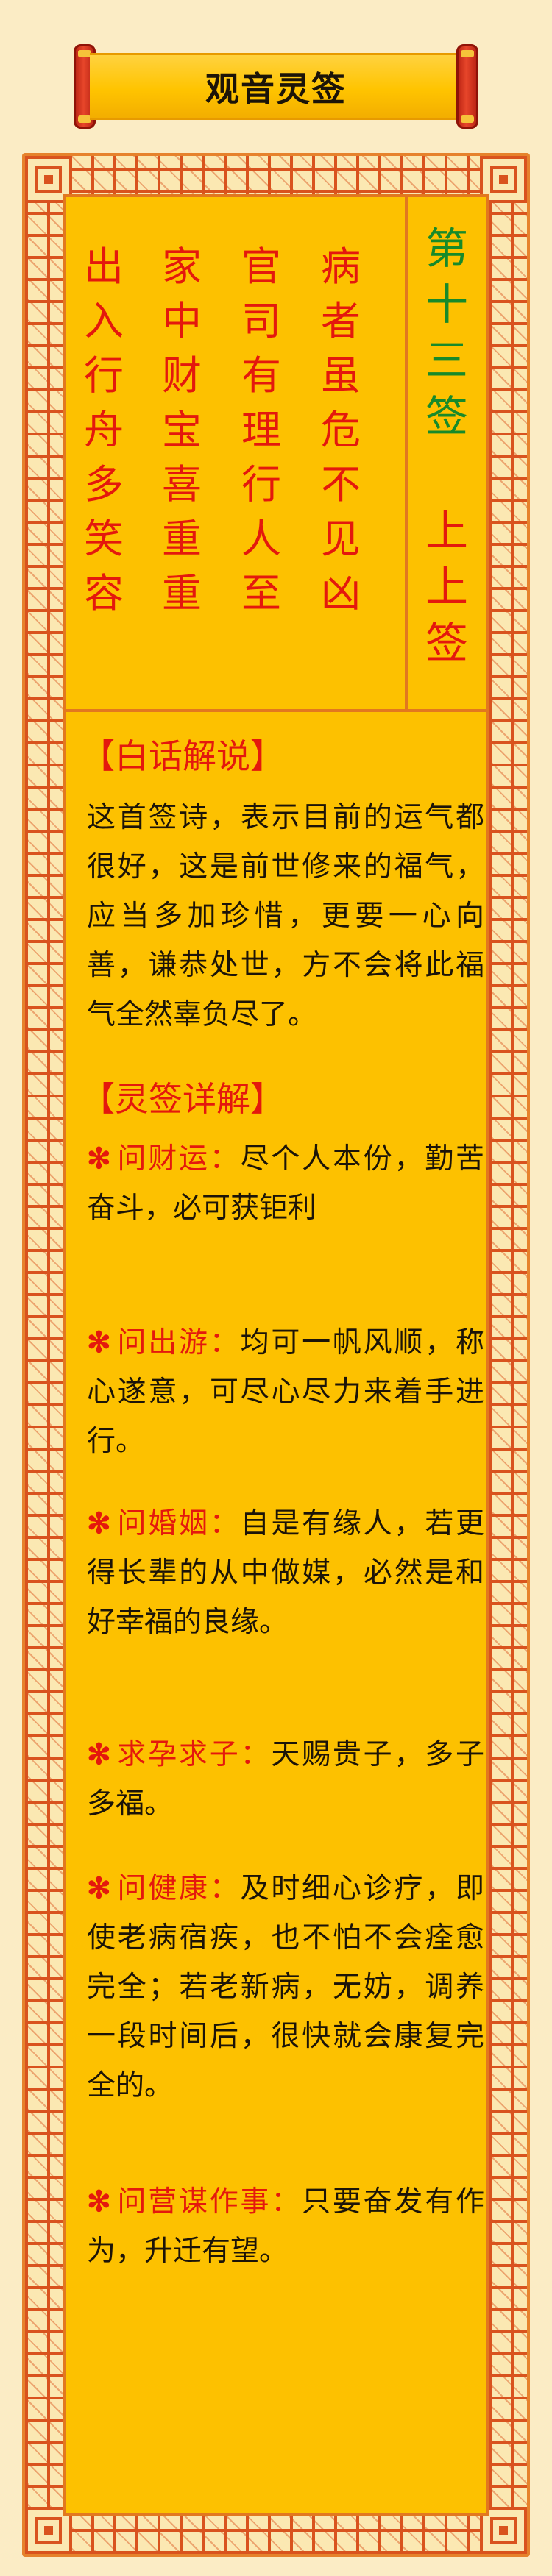 This screenshot has height=2576, width=552. Describe the element at coordinates (341, 484) in the screenshot. I see `poem-char: 不` at that location.